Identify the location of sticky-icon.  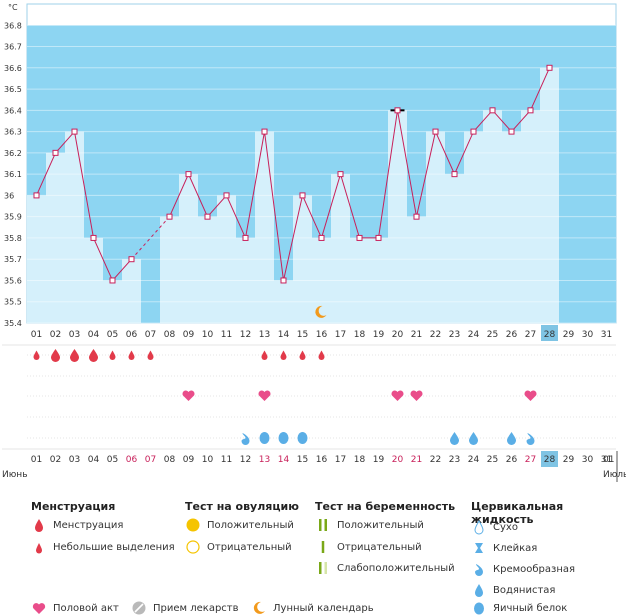
(479, 548).